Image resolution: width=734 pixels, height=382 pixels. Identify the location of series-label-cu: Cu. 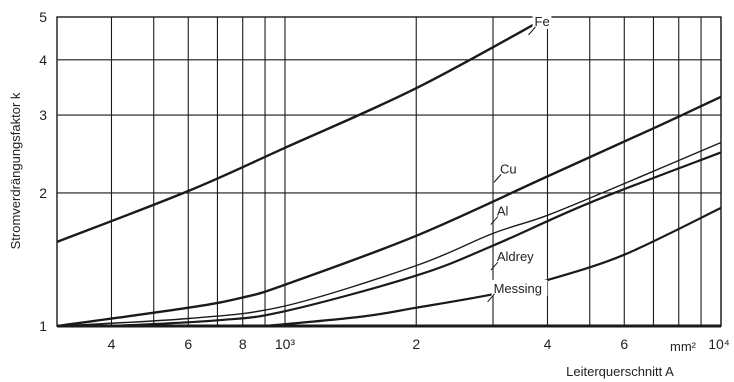
(508, 168).